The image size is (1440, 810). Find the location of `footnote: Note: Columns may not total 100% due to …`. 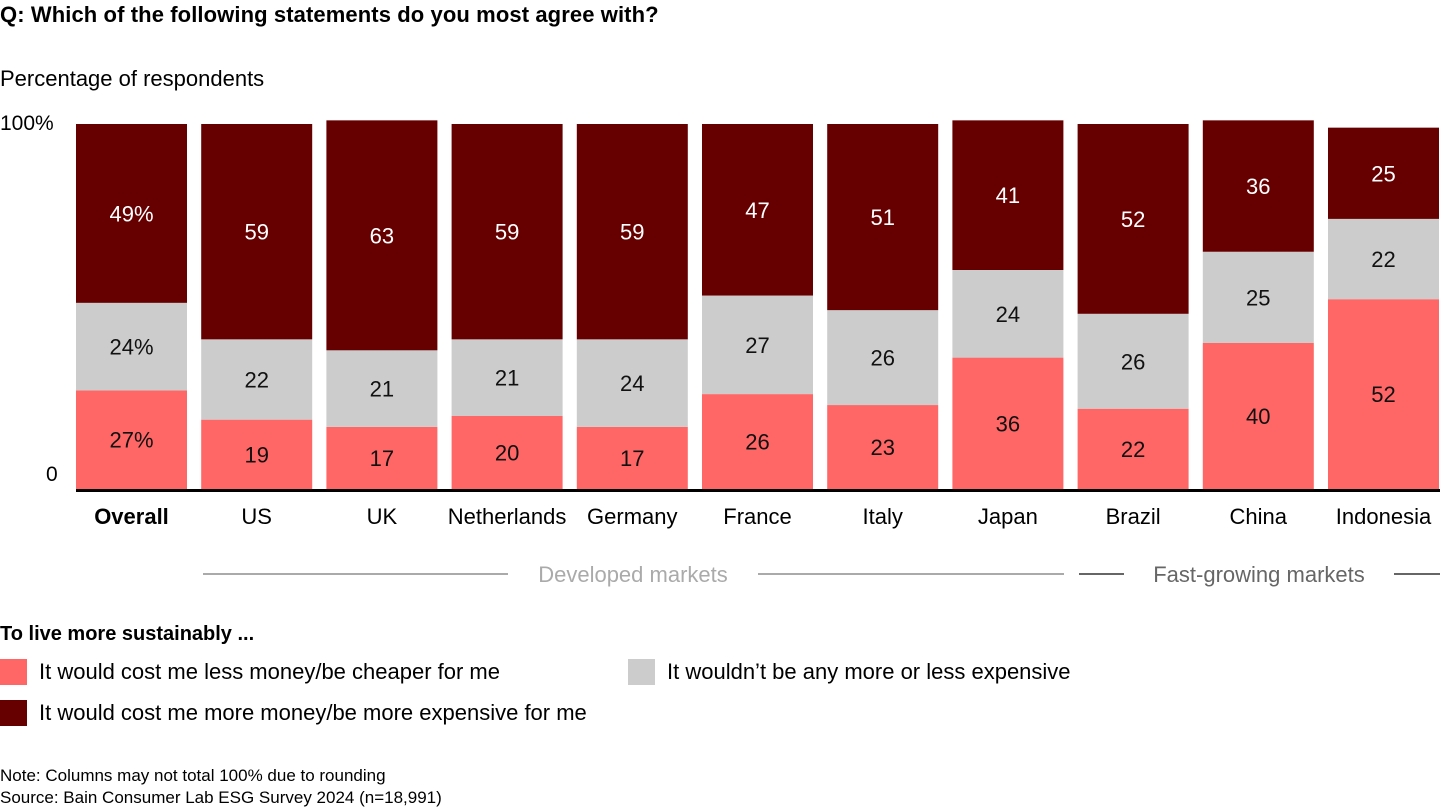

footnote: Note: Columns may not total 100% due to … is located at coordinates (193, 775).